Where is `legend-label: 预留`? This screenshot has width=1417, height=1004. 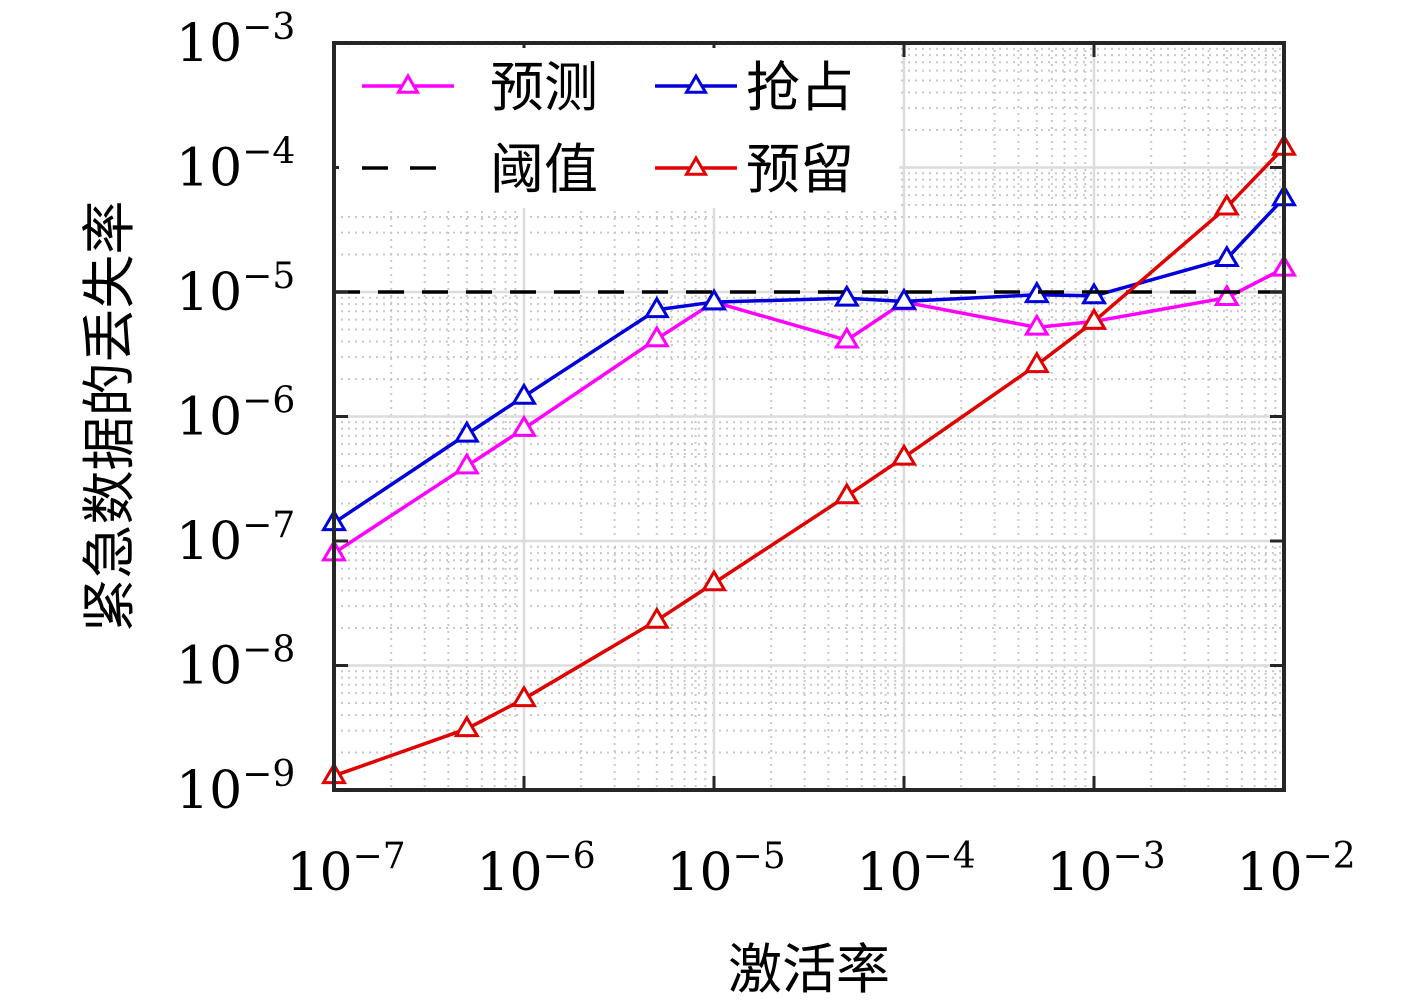
legend-label: 预留 is located at coordinates (800, 169).